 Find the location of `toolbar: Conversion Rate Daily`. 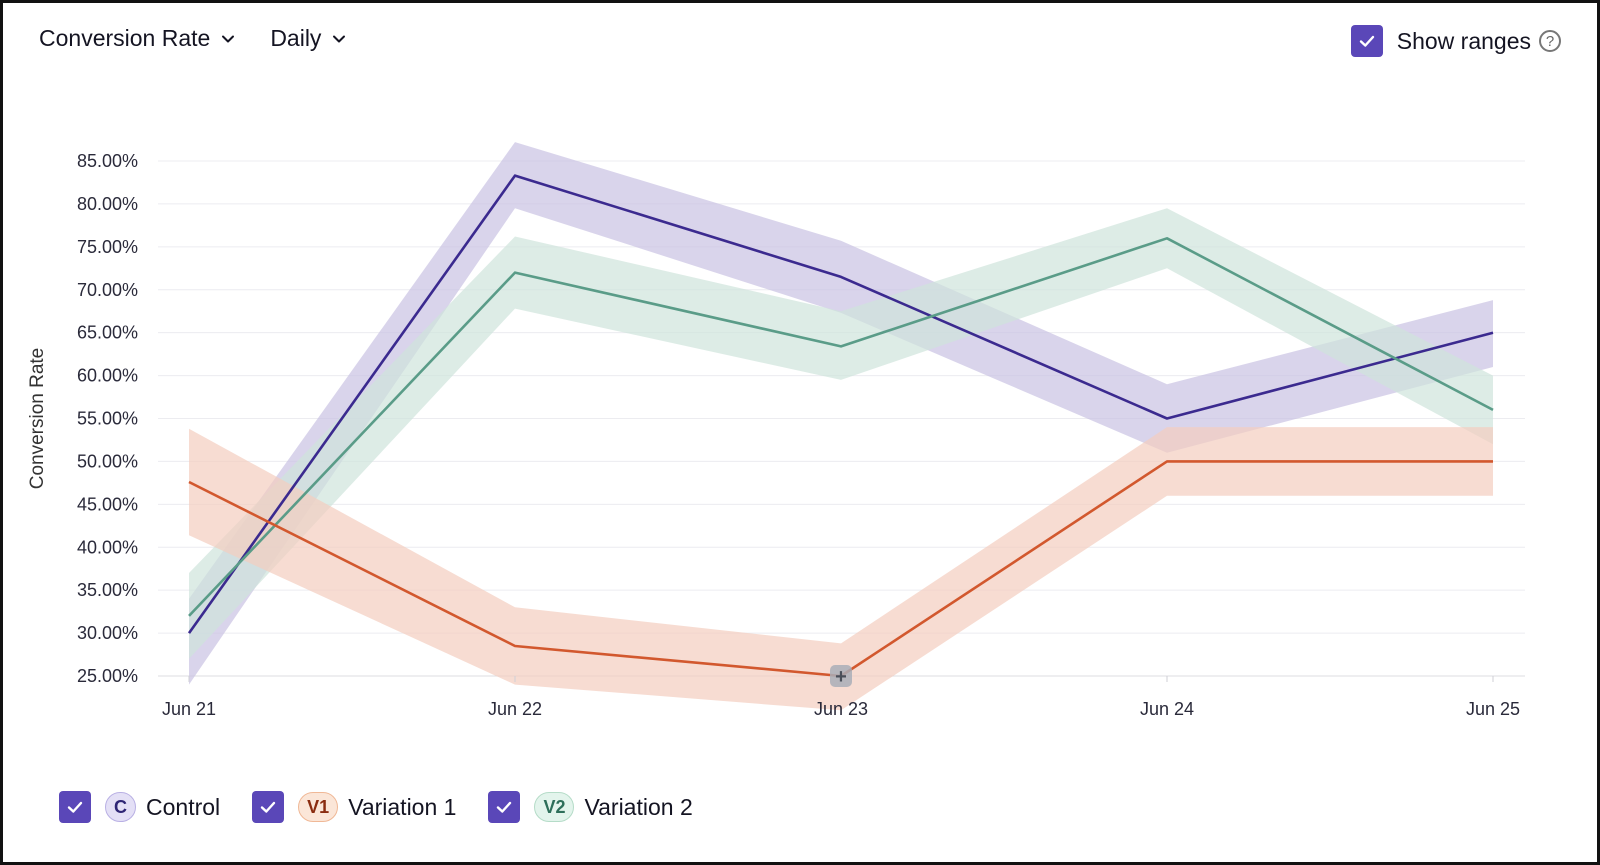

toolbar: Conversion Rate Daily is located at coordinates (193, 38).